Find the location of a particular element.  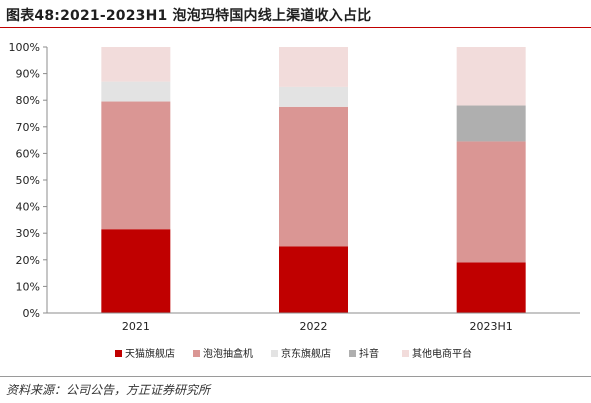

y-tick-label: 0% is located at coordinates (31, 313).